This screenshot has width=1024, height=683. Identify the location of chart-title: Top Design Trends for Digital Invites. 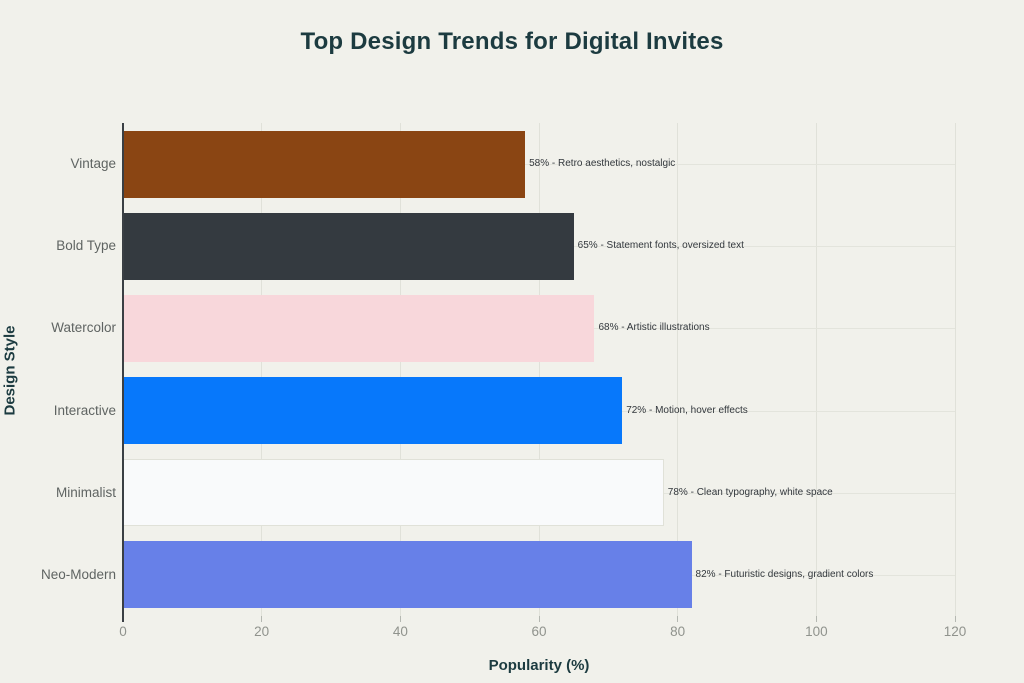
(512, 41).